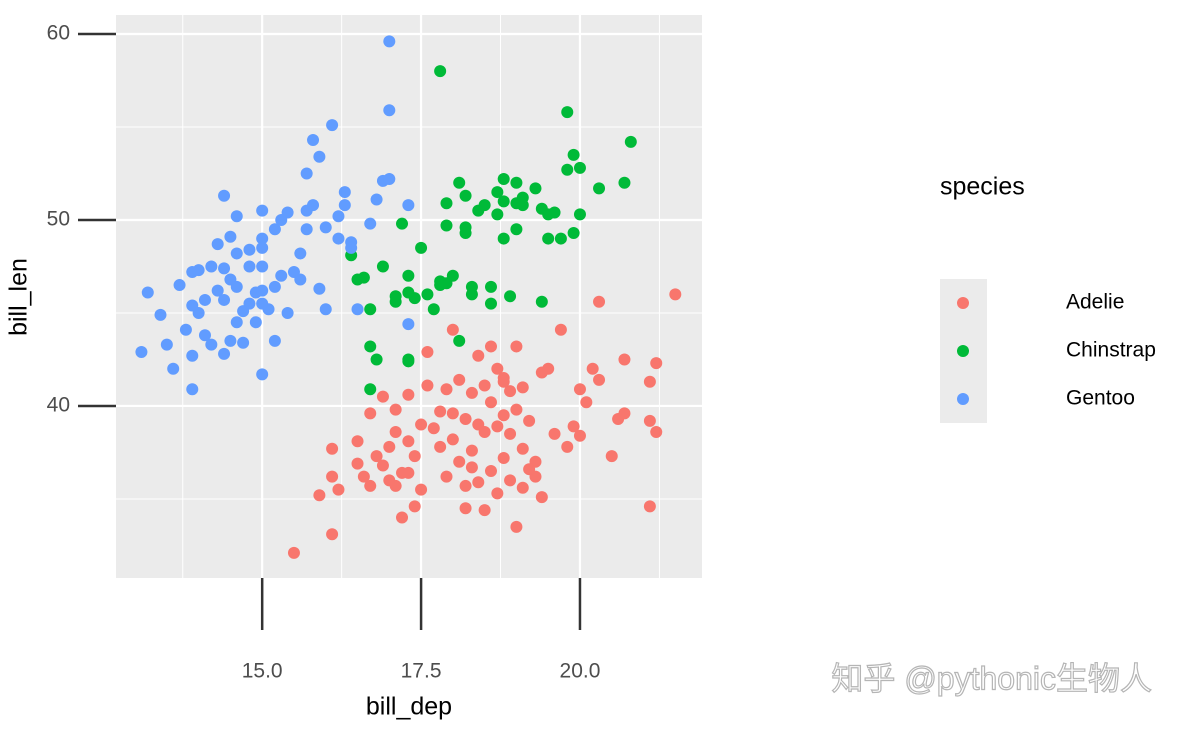 This screenshot has width=1182, height=732. What do you see at coordinates (991, 678) in the screenshot?
I see `watermark: 知乎 @pythonic生物人` at bounding box center [991, 678].